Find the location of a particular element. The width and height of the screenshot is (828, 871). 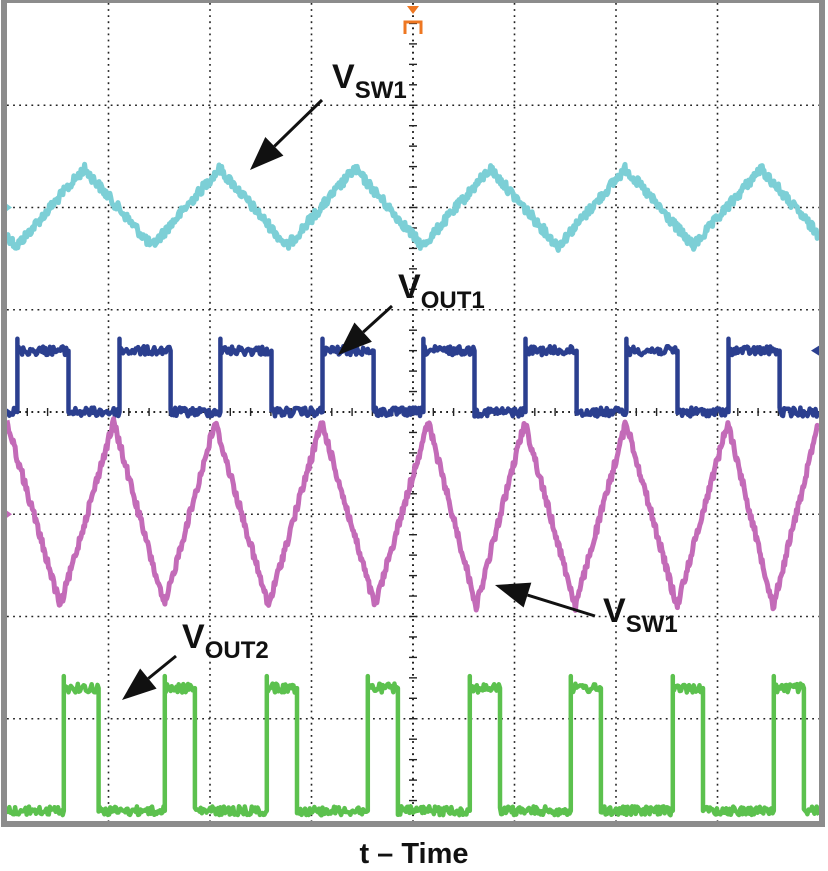

annotation-2: VOUT1 is located at coordinates (411, 311).